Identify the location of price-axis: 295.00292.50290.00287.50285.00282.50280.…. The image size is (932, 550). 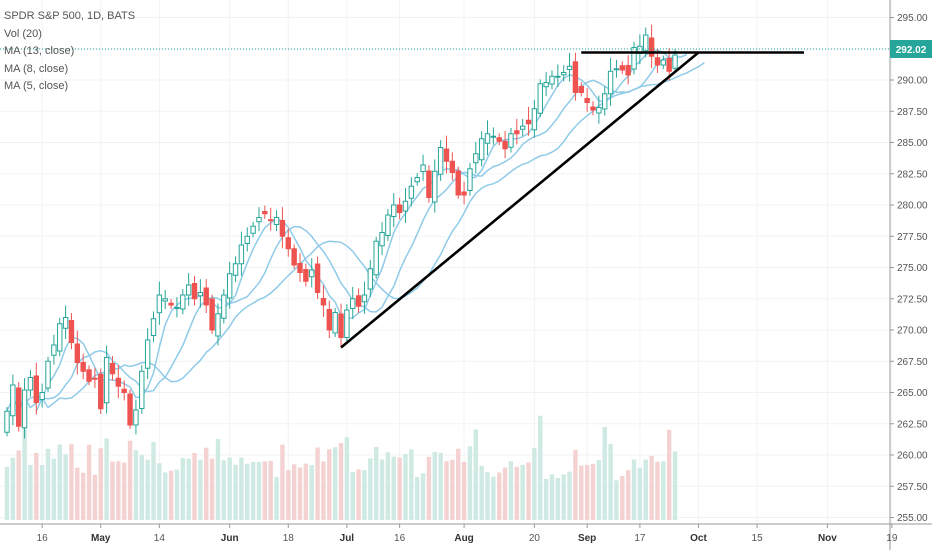
(909, 268).